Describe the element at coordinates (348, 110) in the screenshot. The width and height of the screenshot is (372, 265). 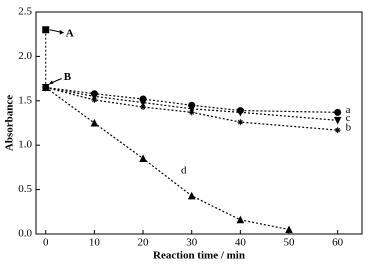
I see `series-label: a` at that location.